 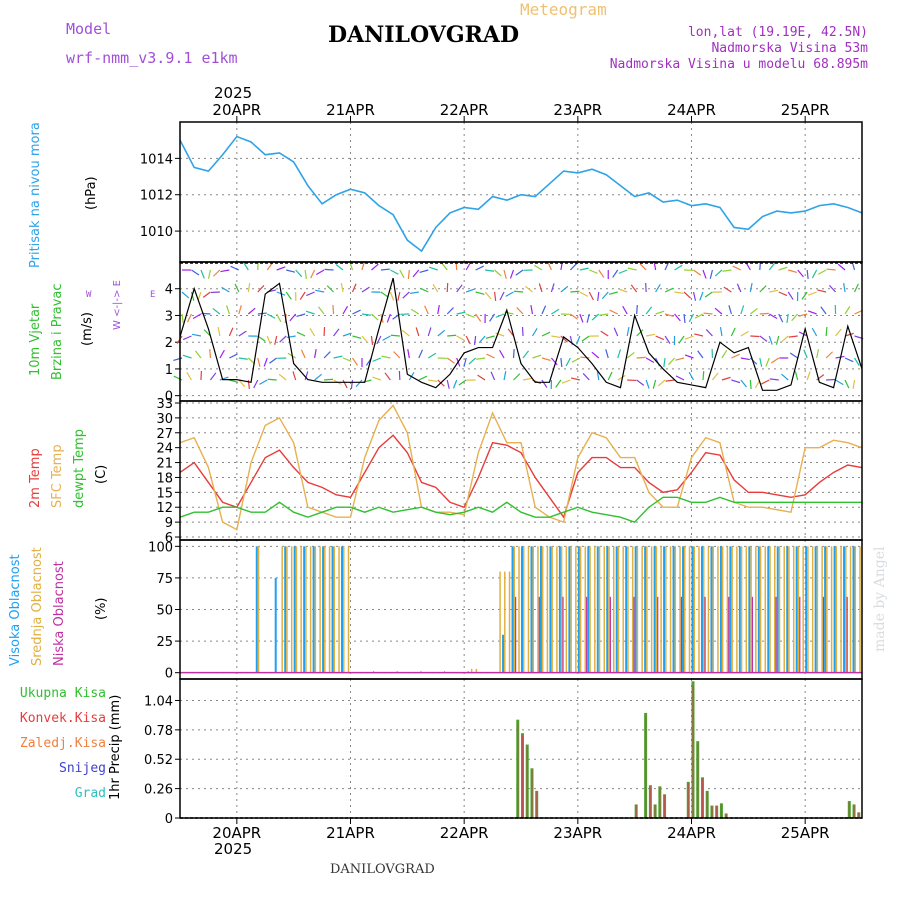 What do you see at coordinates (79, 468) in the screenshot?
I see `temp-label-3: dewpt Temp` at bounding box center [79, 468].